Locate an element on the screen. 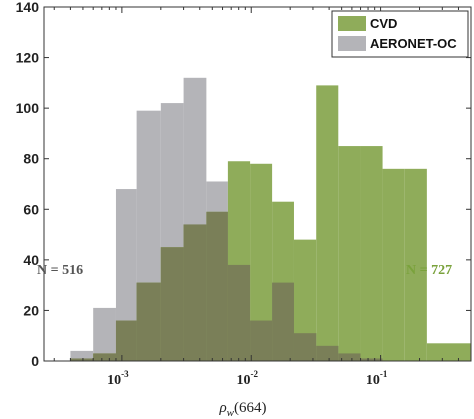  x-axis-label: ρw(664) is located at coordinates (242, 409).